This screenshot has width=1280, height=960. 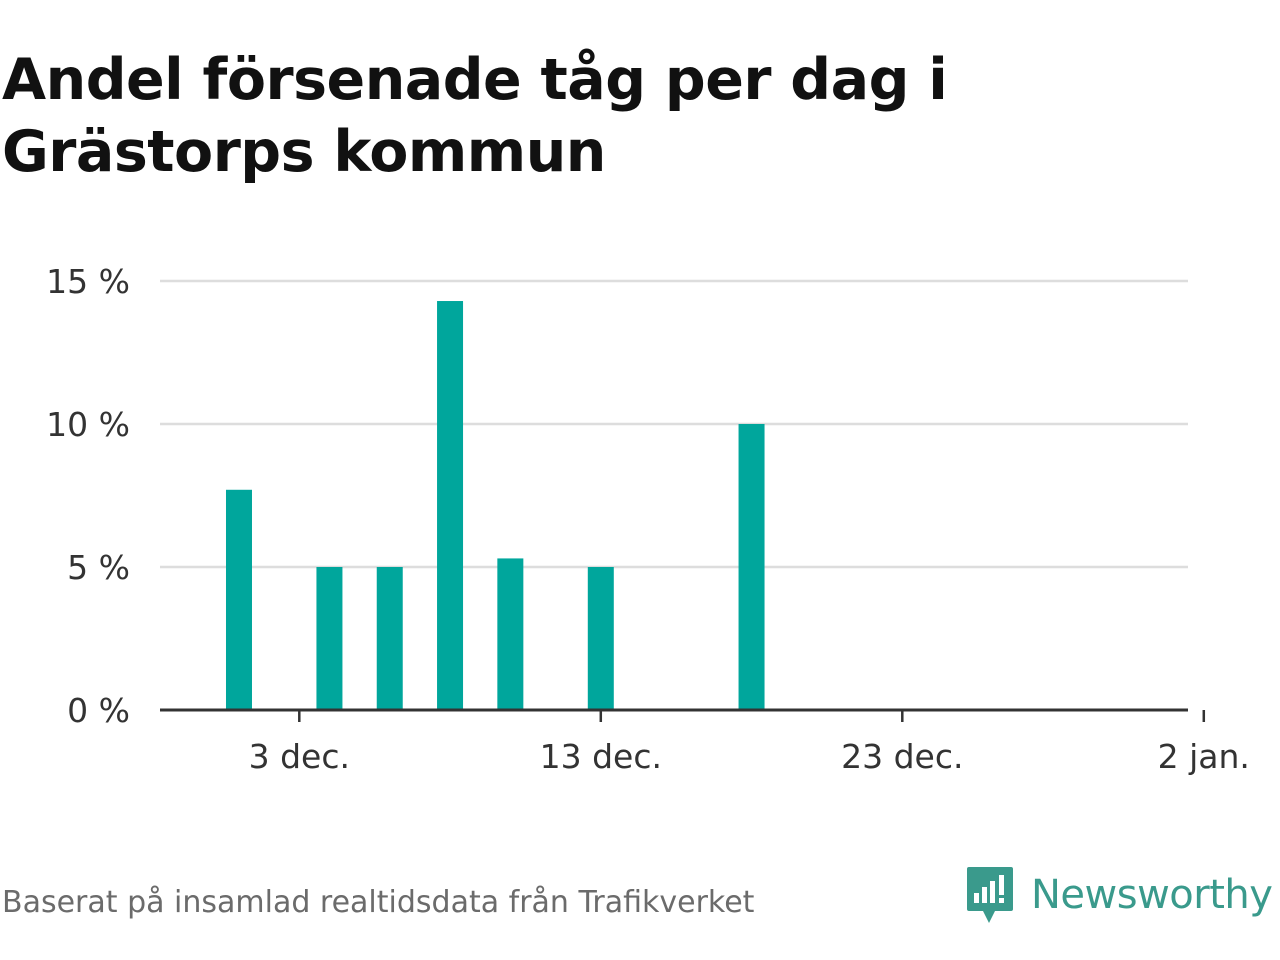 What do you see at coordinates (990, 895) in the screenshot?
I see `newsworthy-logo-icon` at bounding box center [990, 895].